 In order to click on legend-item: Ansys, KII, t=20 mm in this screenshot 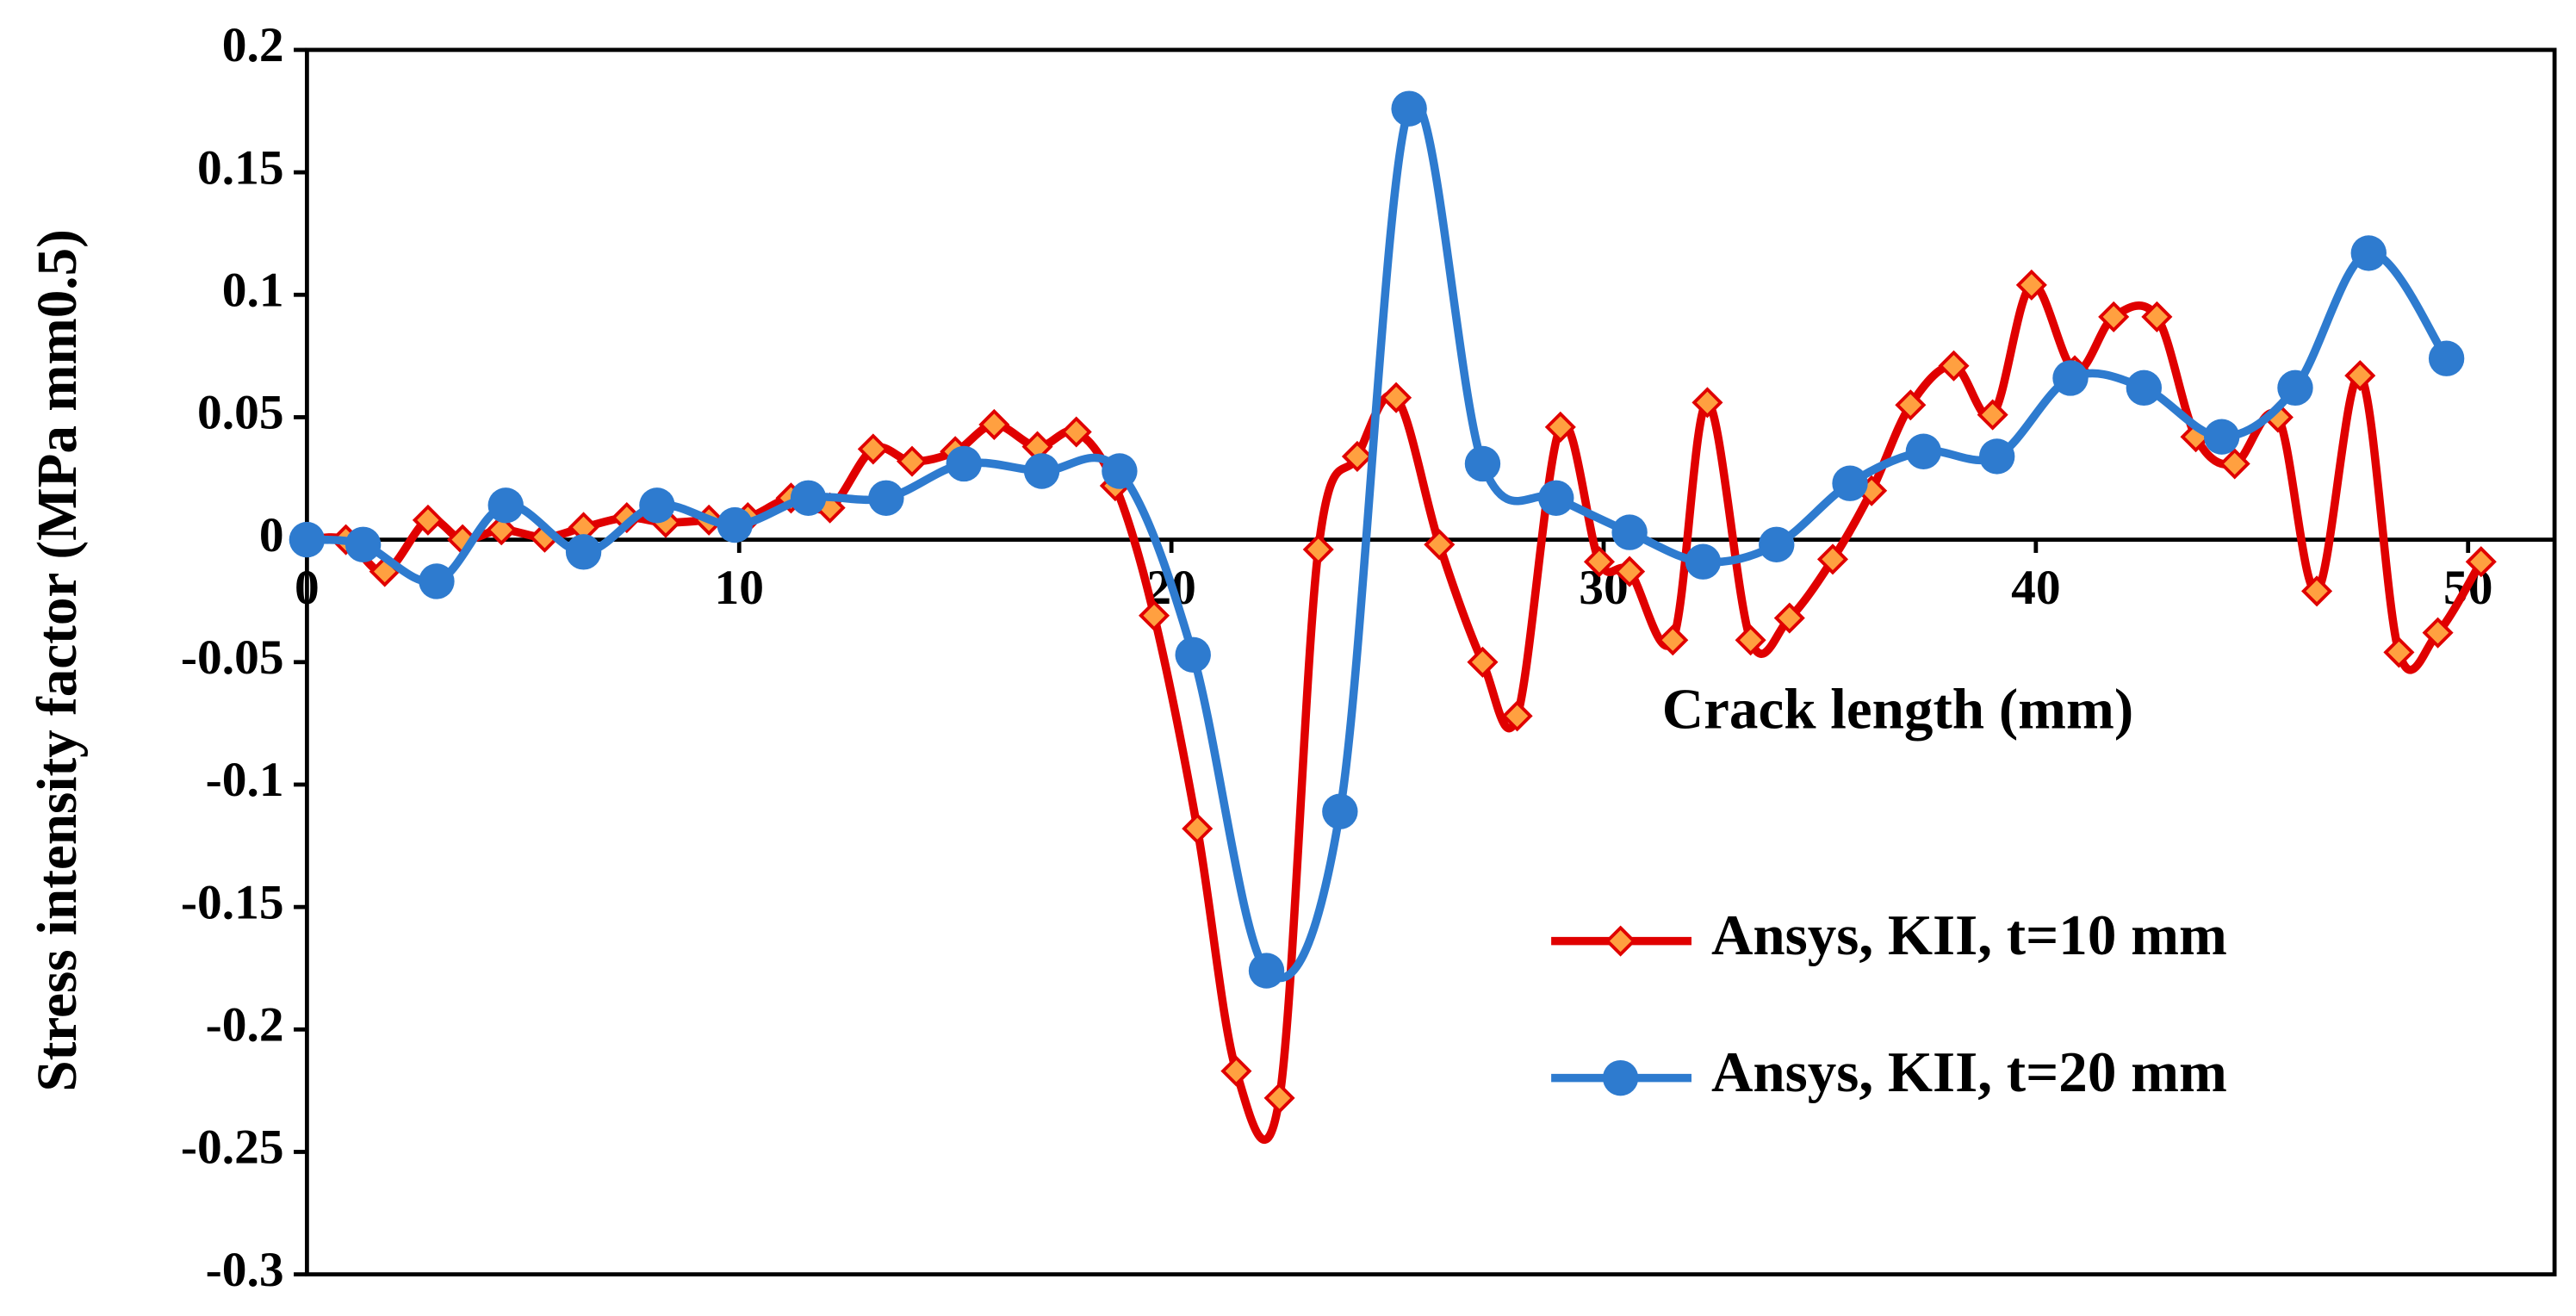, I will do `click(1889, 1072)`.